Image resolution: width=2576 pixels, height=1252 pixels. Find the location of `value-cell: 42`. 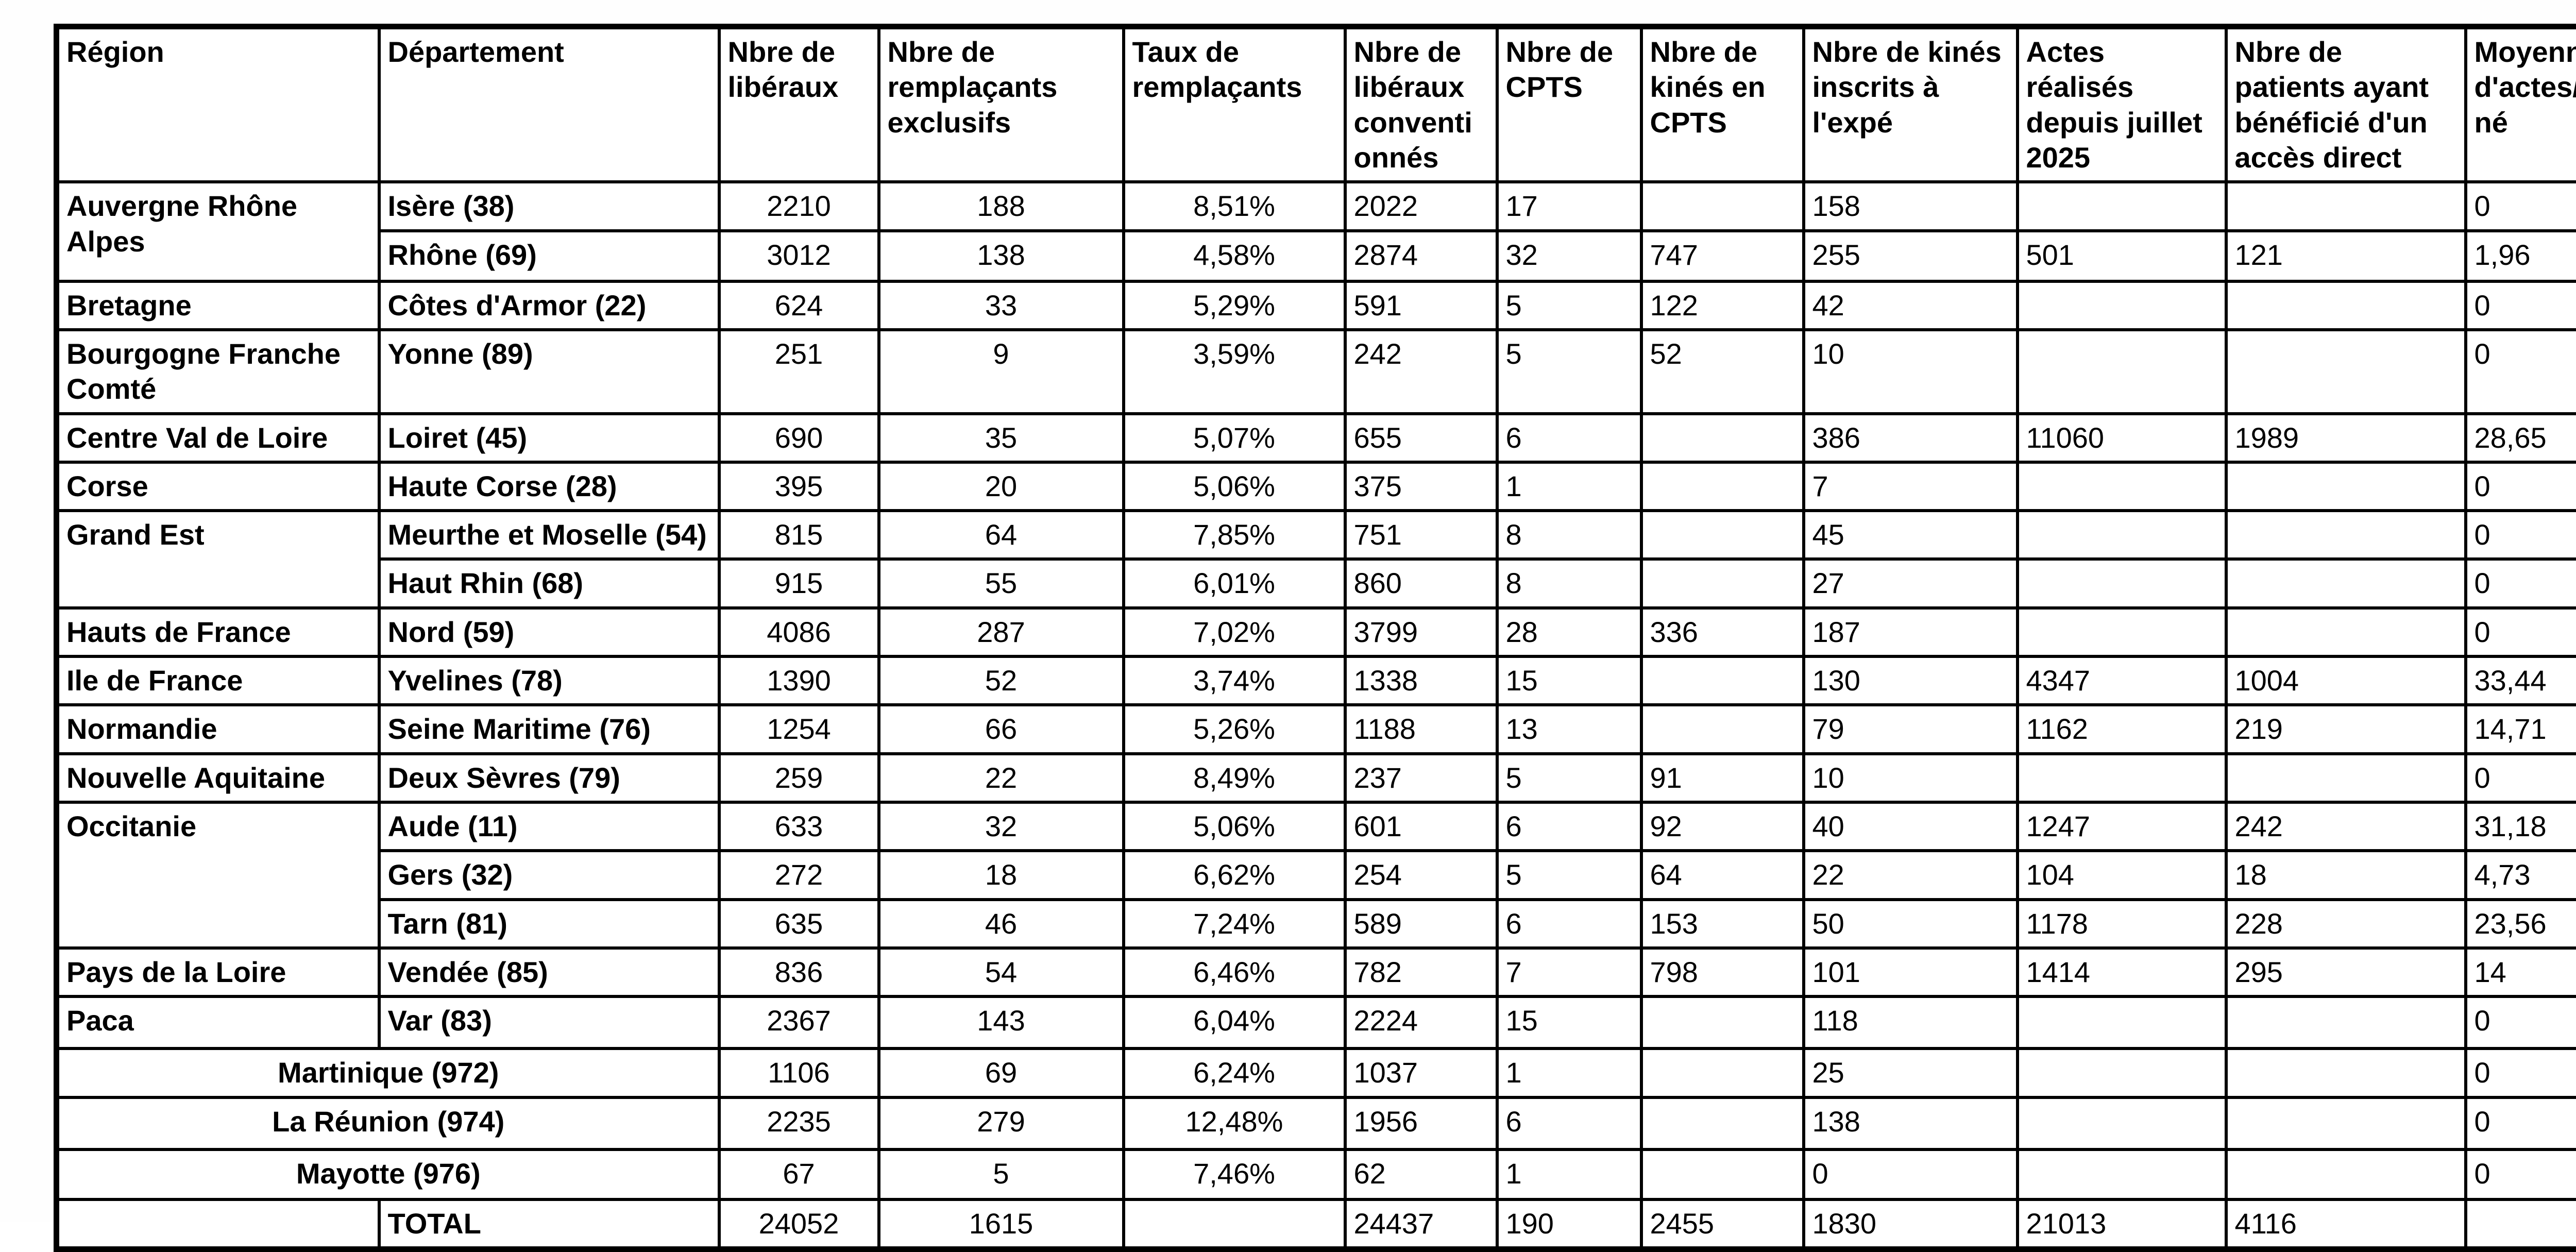

value-cell: 42 is located at coordinates (1911, 305).